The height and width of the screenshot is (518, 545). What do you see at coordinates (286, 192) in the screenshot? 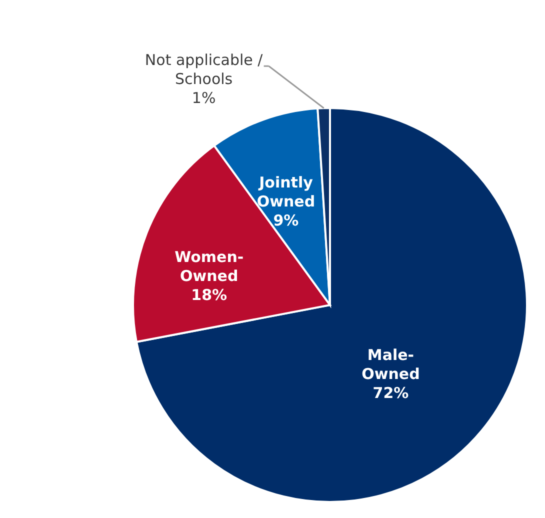
I see `slice-label: Jointly Owned` at bounding box center [286, 192].